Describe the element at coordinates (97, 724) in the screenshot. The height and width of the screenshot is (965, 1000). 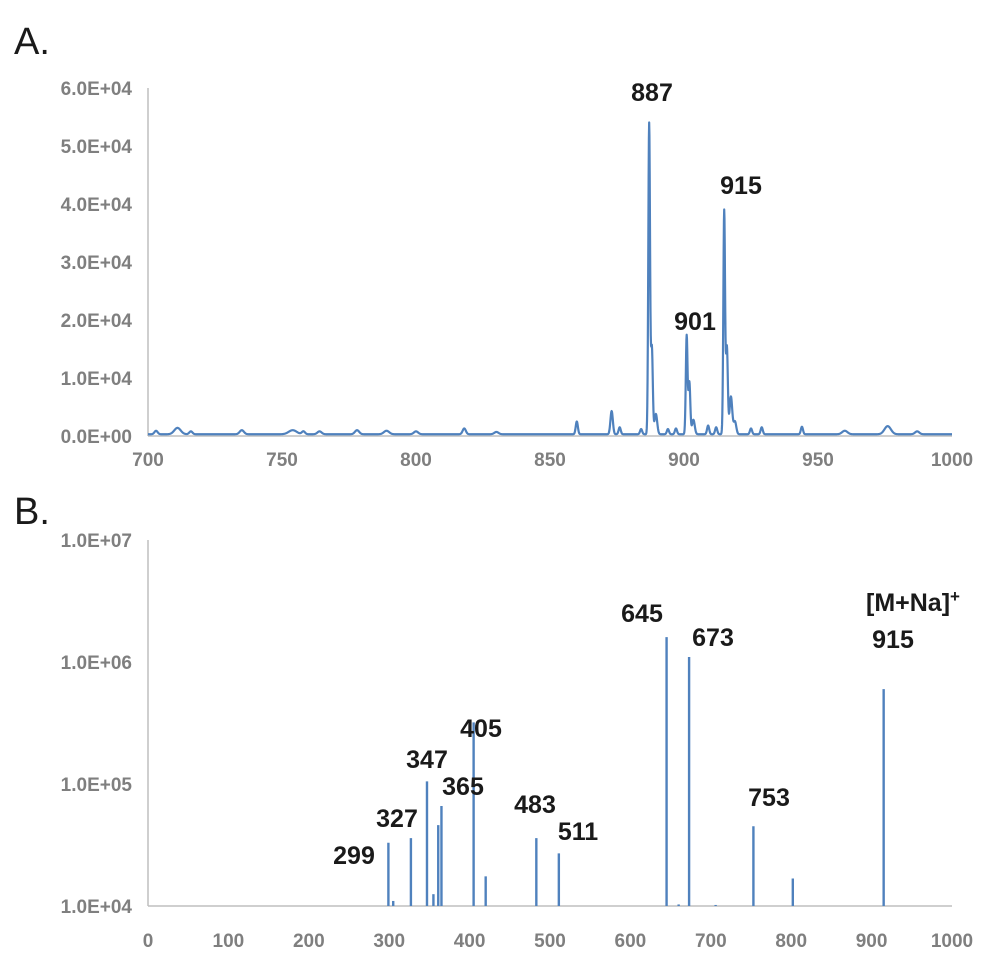
I see `panel-b-y-ticks: 1.0E+04 1.0E+05 1.0E+06 1.0E+07` at that location.